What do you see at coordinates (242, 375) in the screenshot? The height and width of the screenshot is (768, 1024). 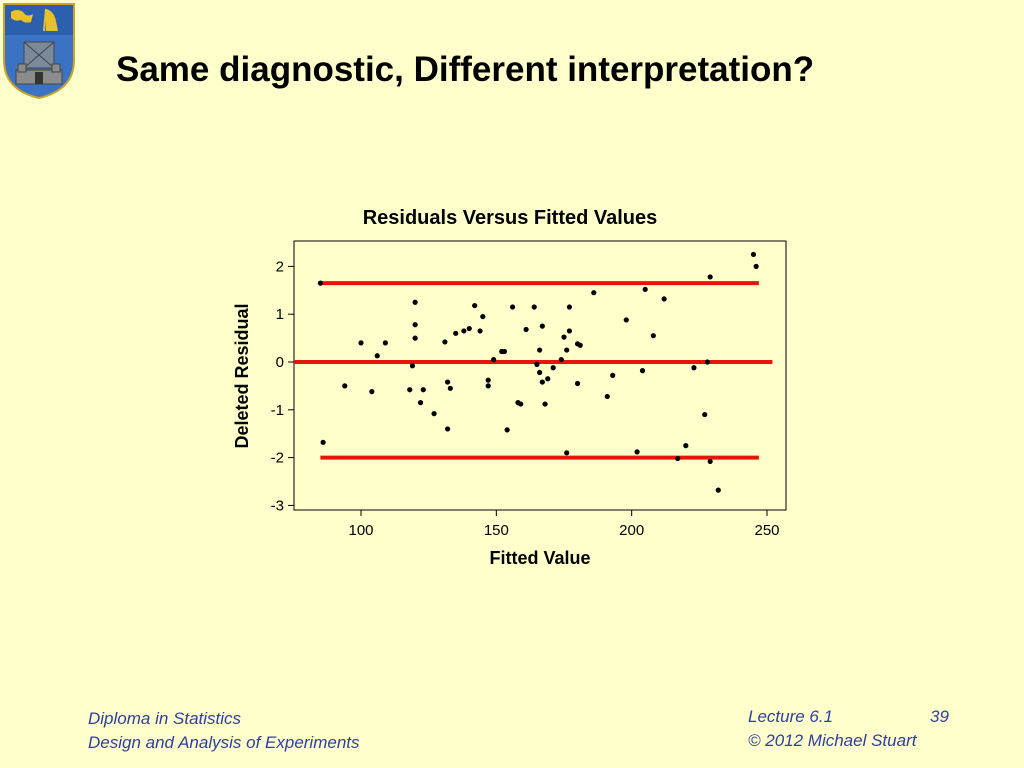 I see `y-axis-label: Deleted Residual` at bounding box center [242, 375].